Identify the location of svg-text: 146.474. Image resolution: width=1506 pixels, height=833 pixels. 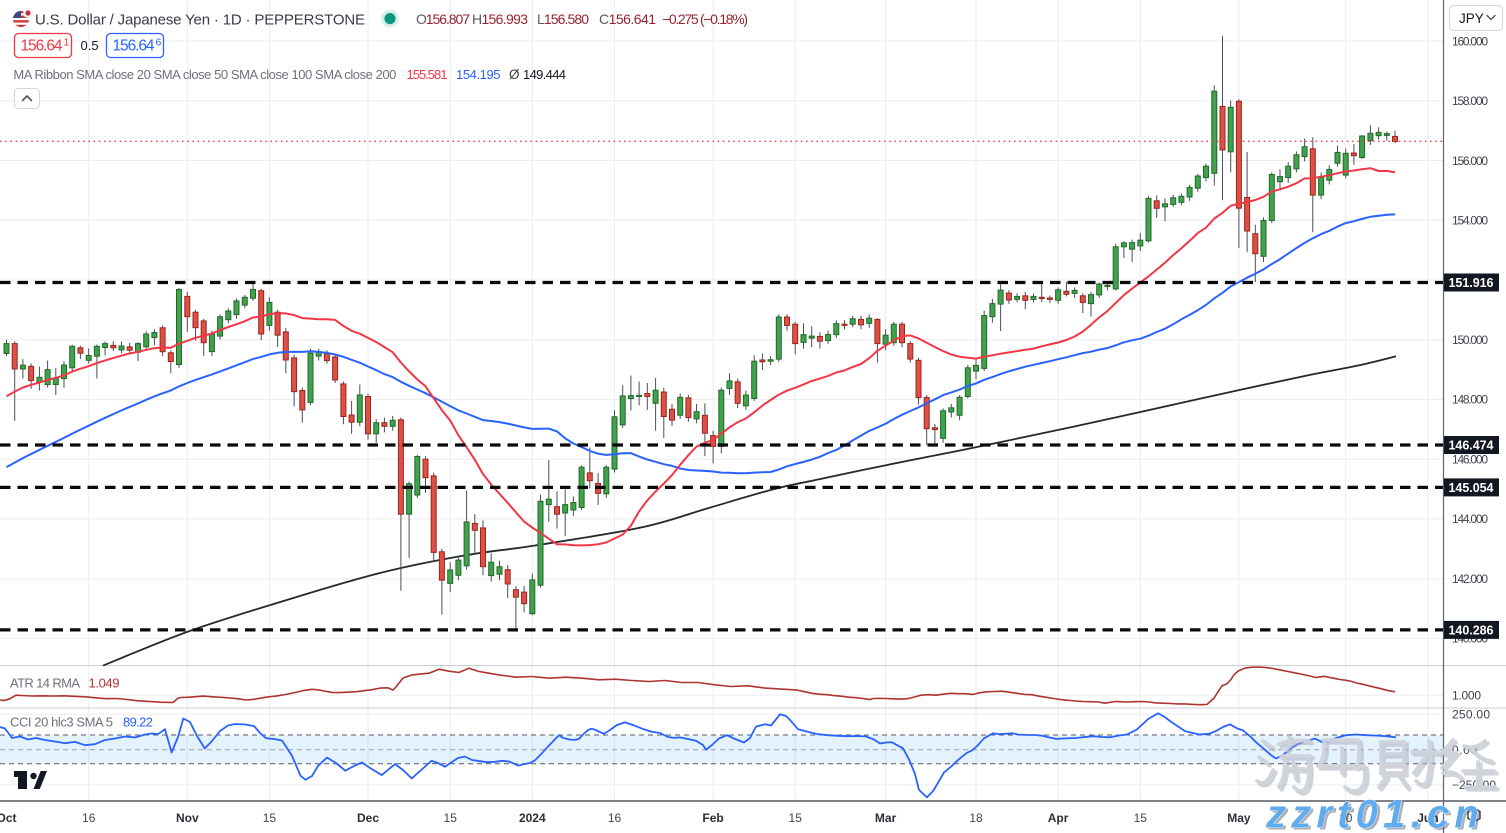
(1471, 446).